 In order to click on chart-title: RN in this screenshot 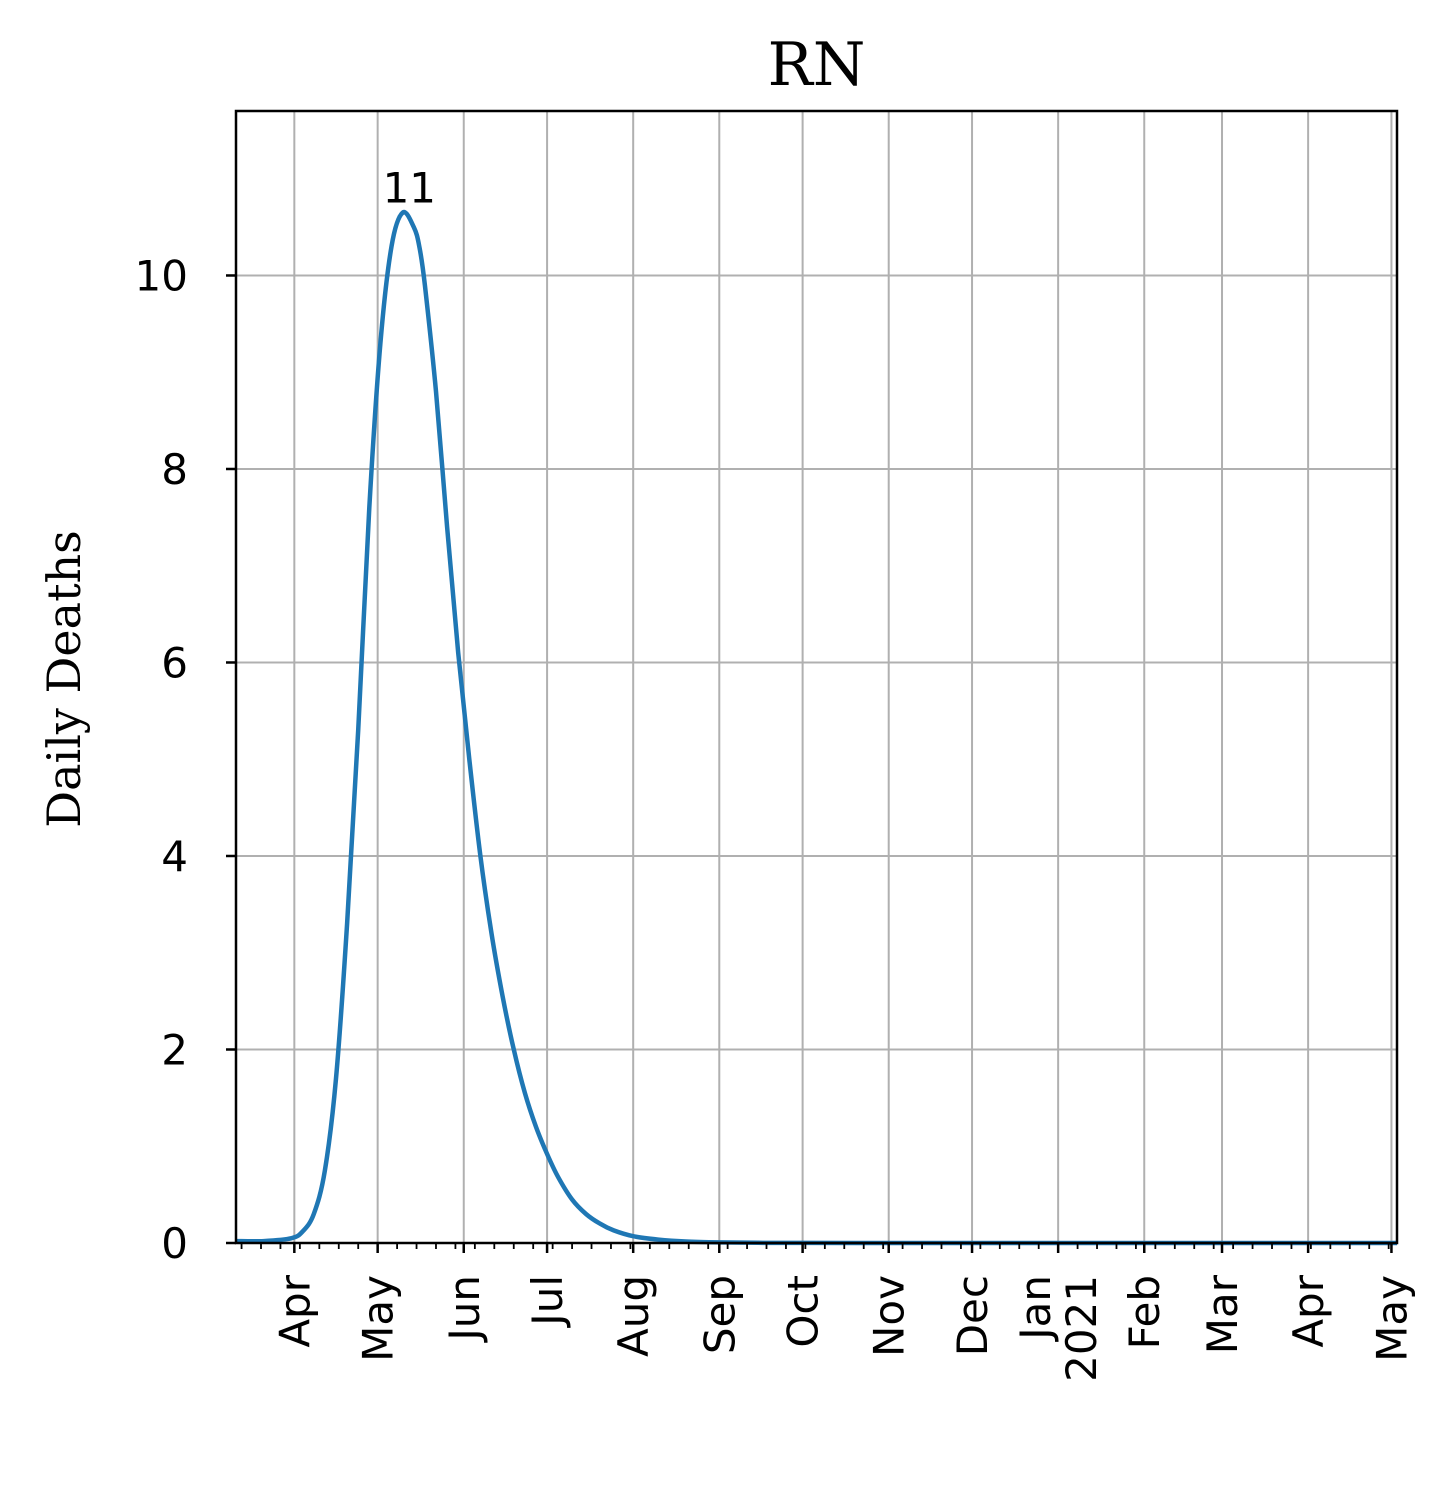, I will do `click(817, 65)`.